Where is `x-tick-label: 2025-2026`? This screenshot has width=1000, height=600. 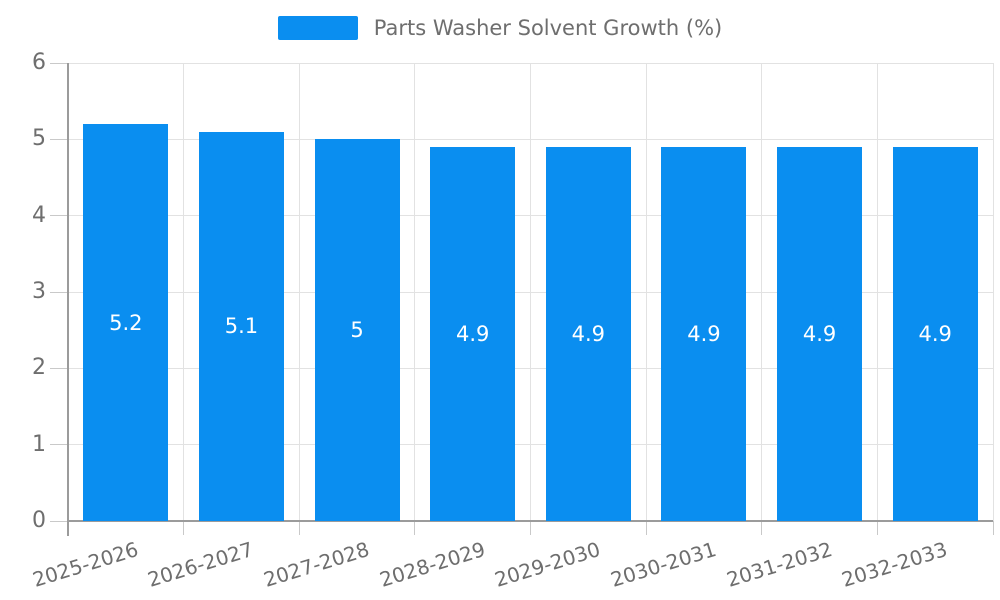 x-tick-label: 2025-2026 is located at coordinates (85, 564).